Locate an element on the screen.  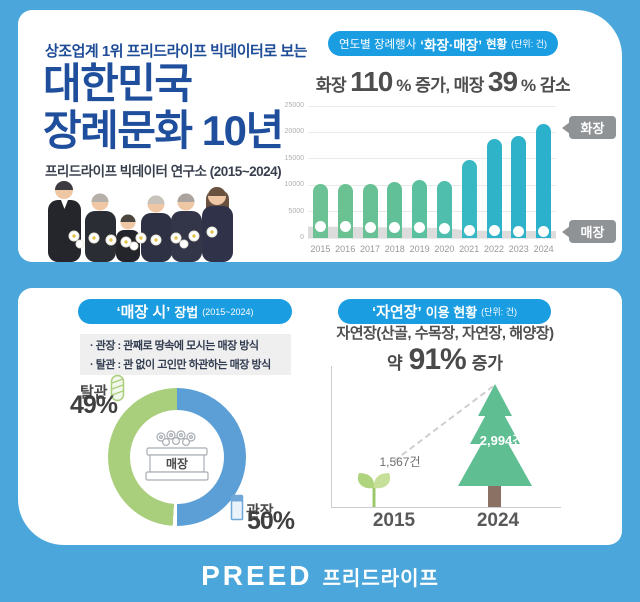
cremation-bar-2023 is located at coordinates (519, 186).